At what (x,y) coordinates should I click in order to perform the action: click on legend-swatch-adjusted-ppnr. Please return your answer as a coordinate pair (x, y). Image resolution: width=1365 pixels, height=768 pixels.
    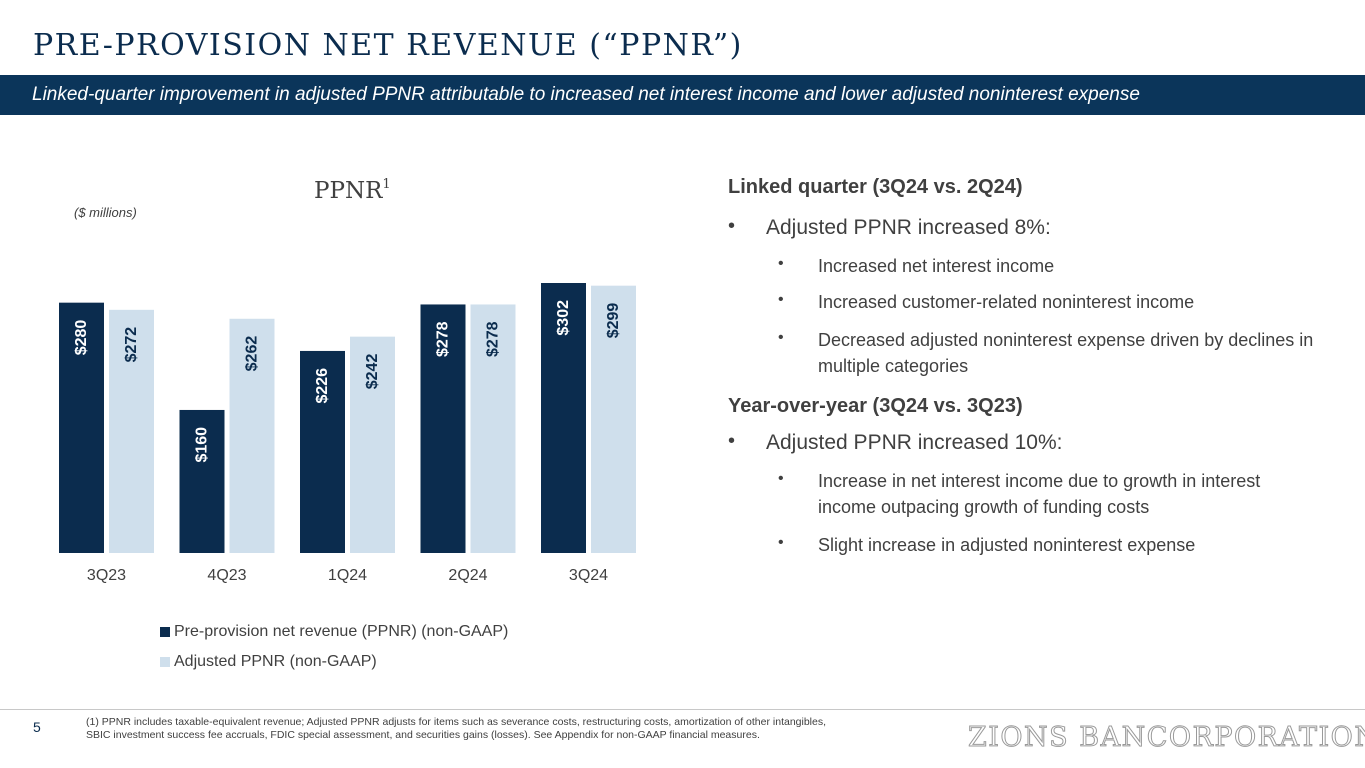
    Looking at the image, I should click on (165, 662).